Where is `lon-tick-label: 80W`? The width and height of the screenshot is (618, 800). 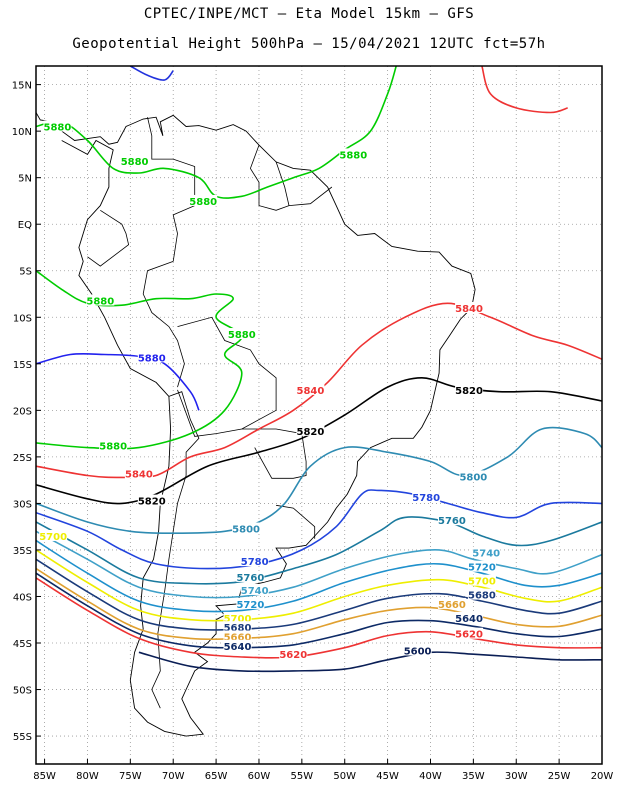 lon-tick-label: 80W is located at coordinates (87, 776).